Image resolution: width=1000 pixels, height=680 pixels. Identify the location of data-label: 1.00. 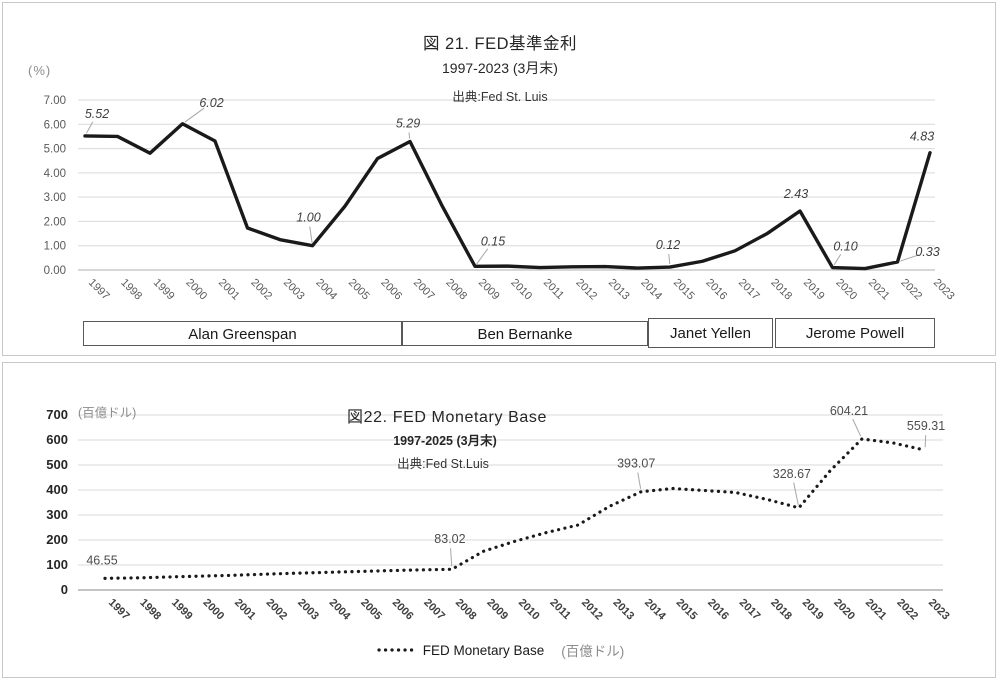
(308, 218).